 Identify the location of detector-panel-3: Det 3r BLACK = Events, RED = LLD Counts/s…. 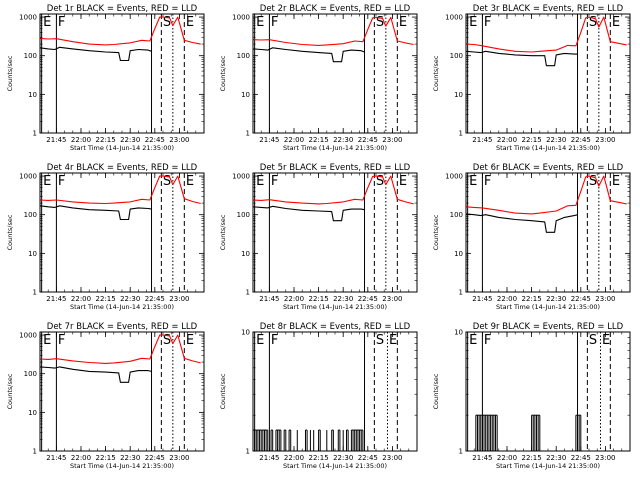
(531, 78).